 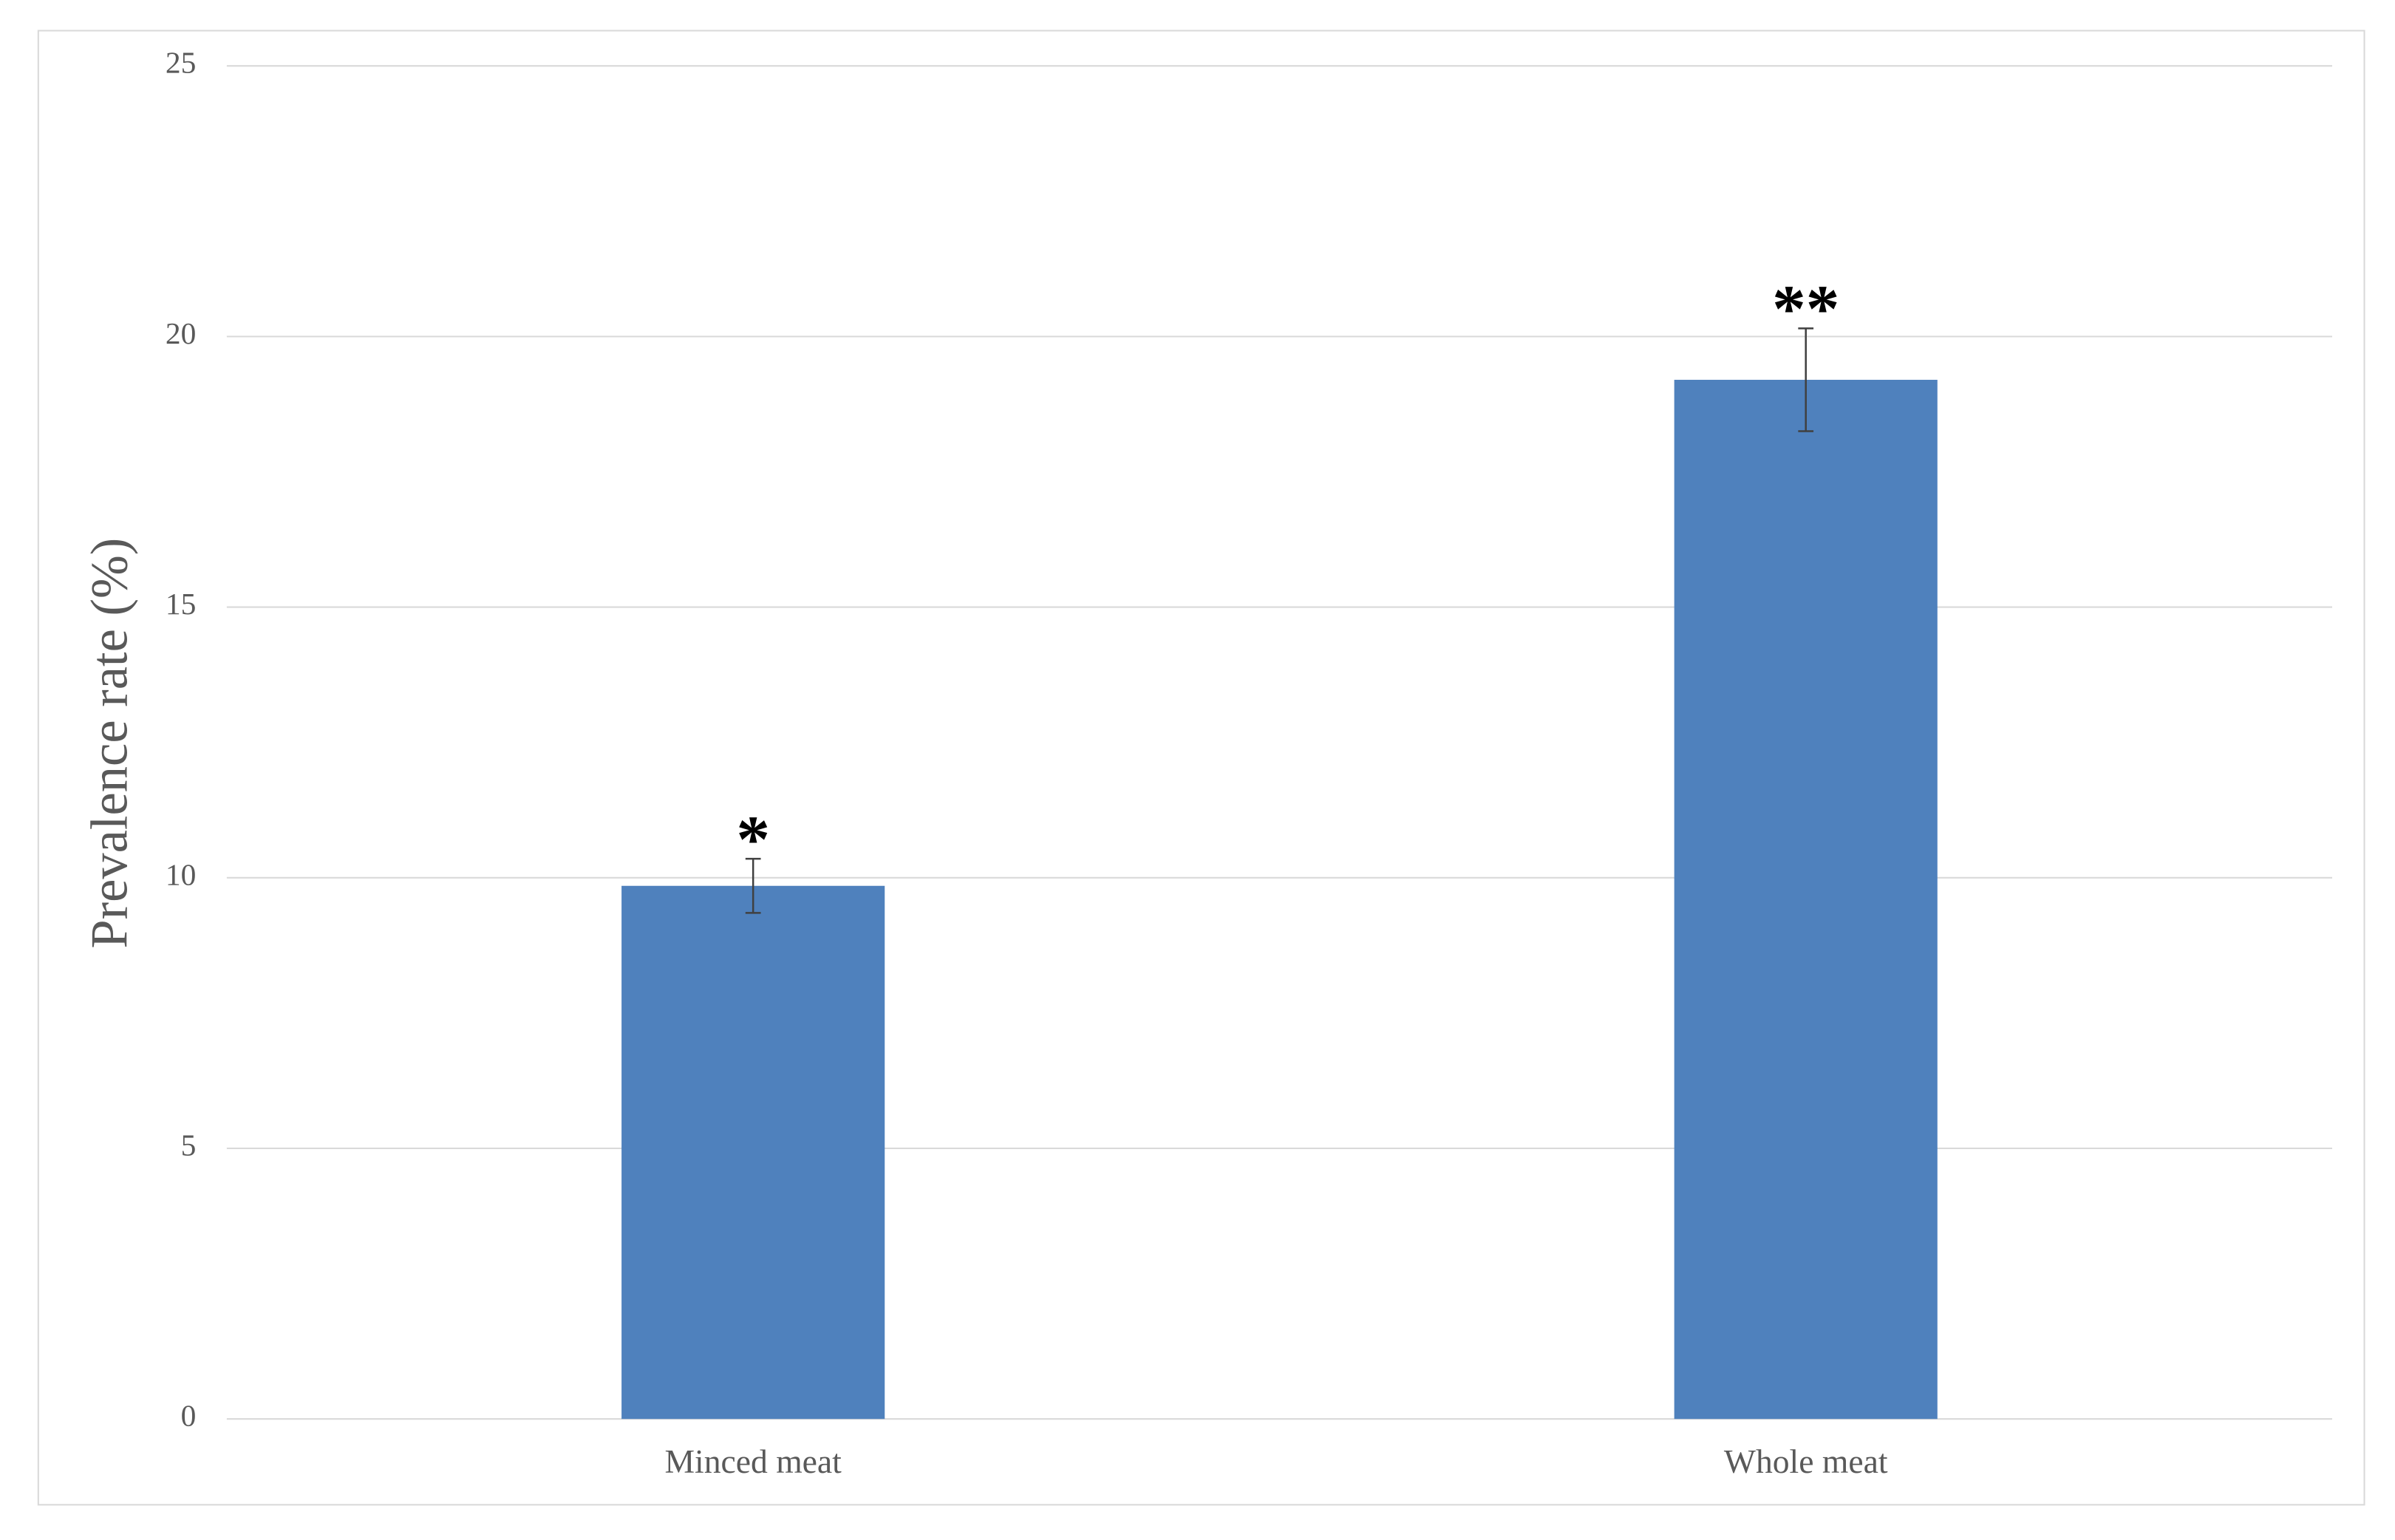 What do you see at coordinates (753, 1461) in the screenshot?
I see `x-tick-label: Minced meat` at bounding box center [753, 1461].